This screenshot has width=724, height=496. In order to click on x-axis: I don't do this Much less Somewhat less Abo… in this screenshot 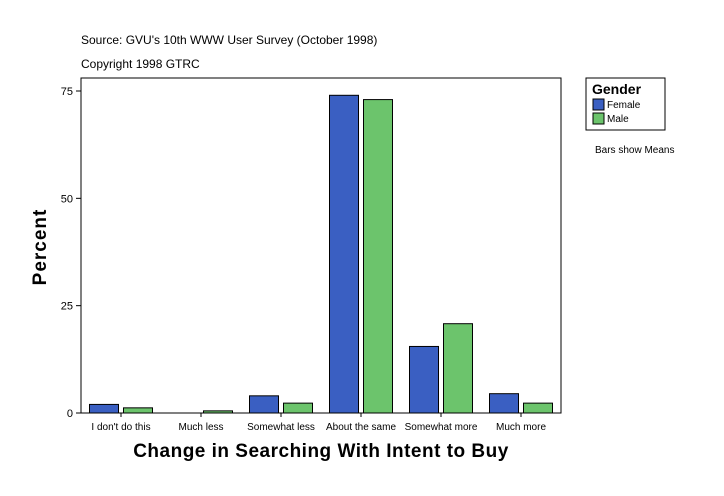, I will do `click(318, 423)`.